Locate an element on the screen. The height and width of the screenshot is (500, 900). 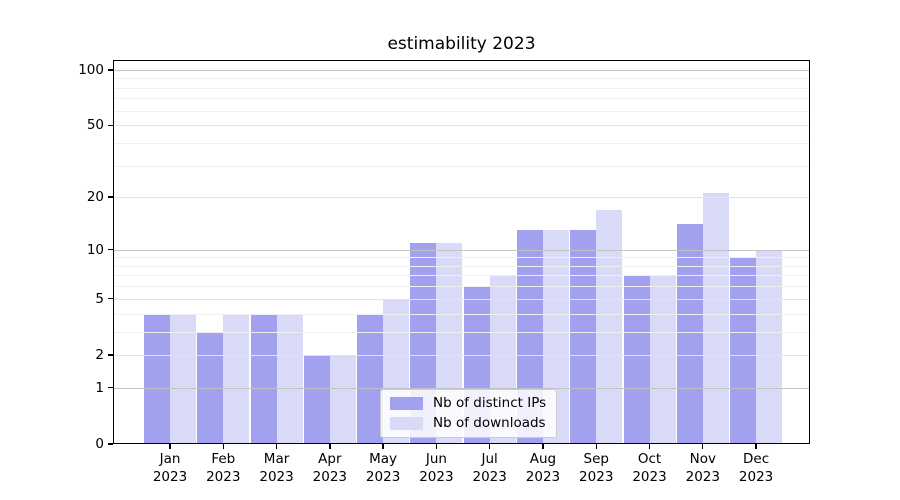
bar-oct-ips is located at coordinates (636, 359).